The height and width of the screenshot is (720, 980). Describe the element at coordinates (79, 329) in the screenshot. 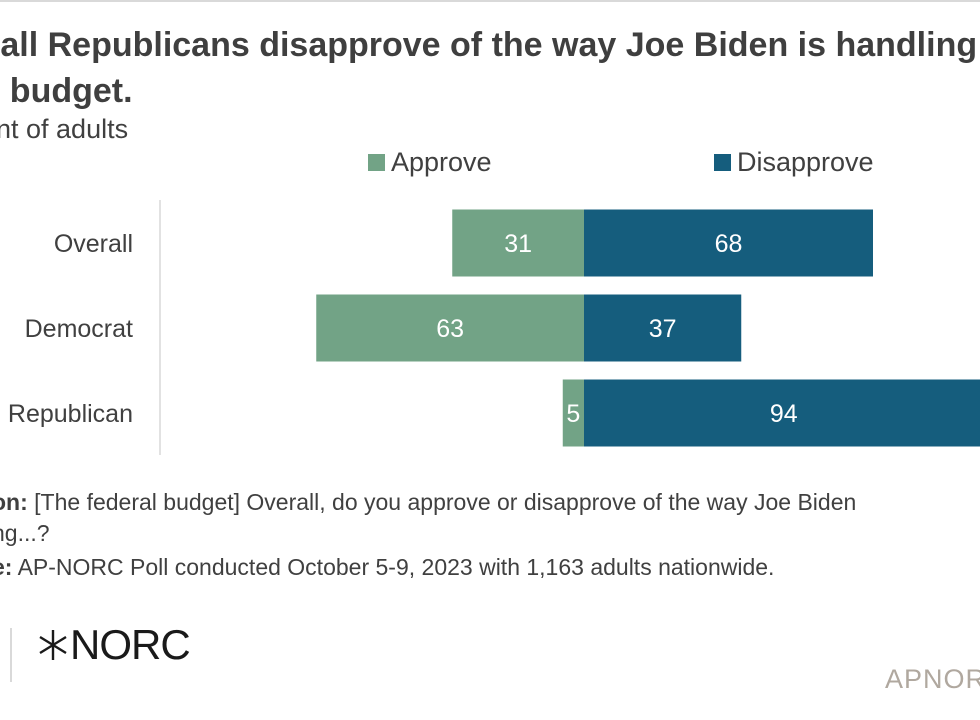

I see `category-label-democrat: Democrat` at that location.